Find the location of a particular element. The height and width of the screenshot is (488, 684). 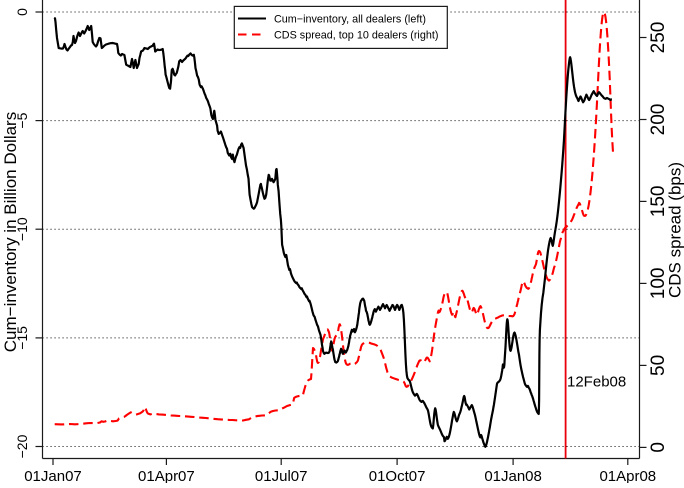

svg-text: −20 is located at coordinates (22, 446).